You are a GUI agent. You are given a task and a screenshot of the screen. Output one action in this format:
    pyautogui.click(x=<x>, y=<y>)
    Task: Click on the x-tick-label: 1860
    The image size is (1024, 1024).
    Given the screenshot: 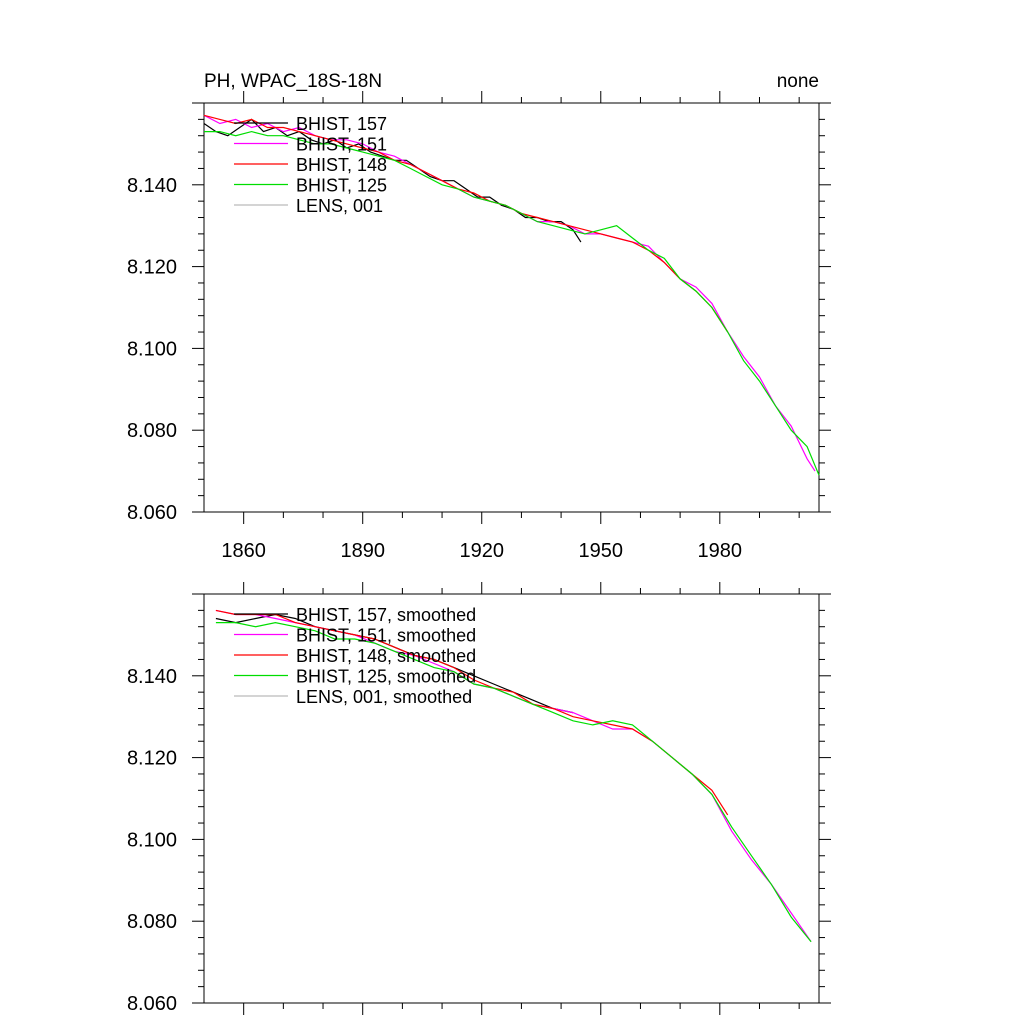 What is the action you would take?
    pyautogui.click(x=243, y=551)
    